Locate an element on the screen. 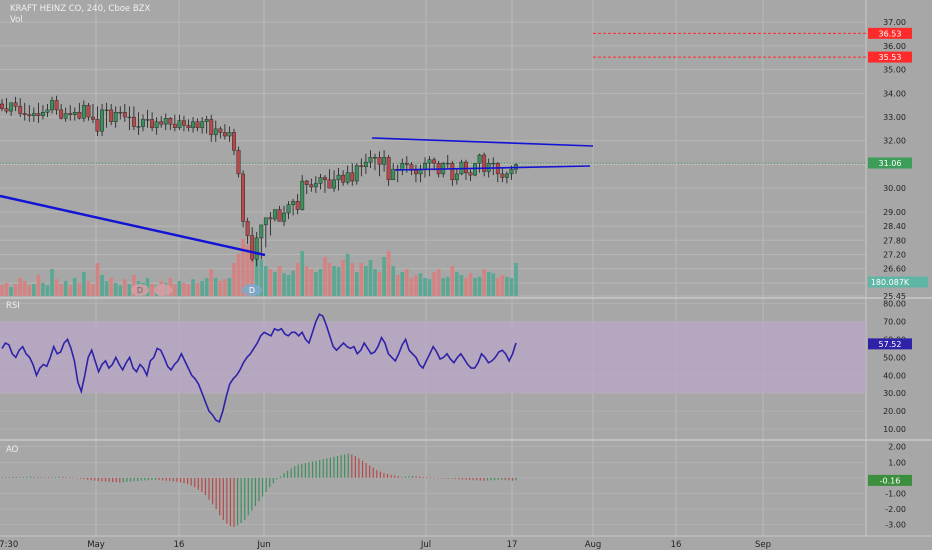 Image resolution: width=932 pixels, height=550 pixels. ao-tick-label: 1.00 is located at coordinates (897, 462).